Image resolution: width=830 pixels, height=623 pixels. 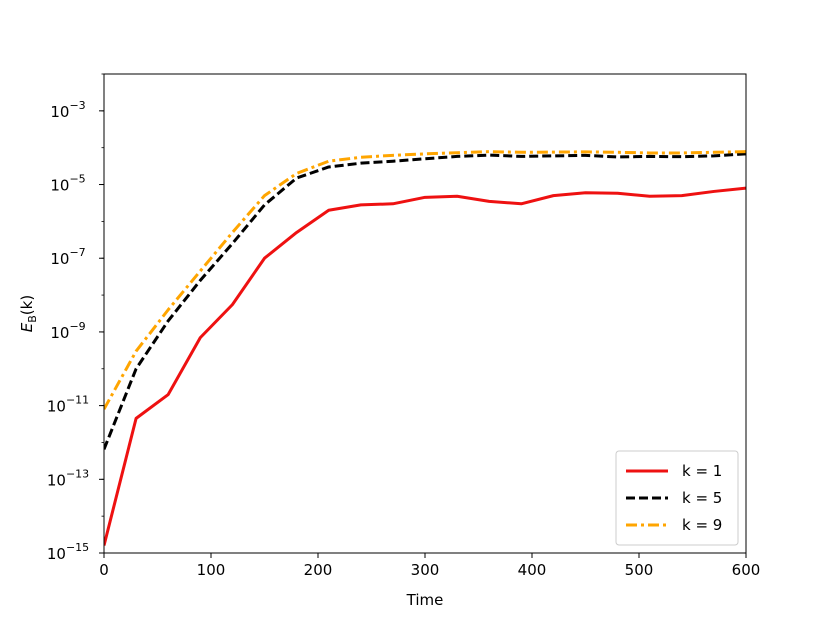 I want to click on x-tick-label: 500, so click(x=639, y=570).